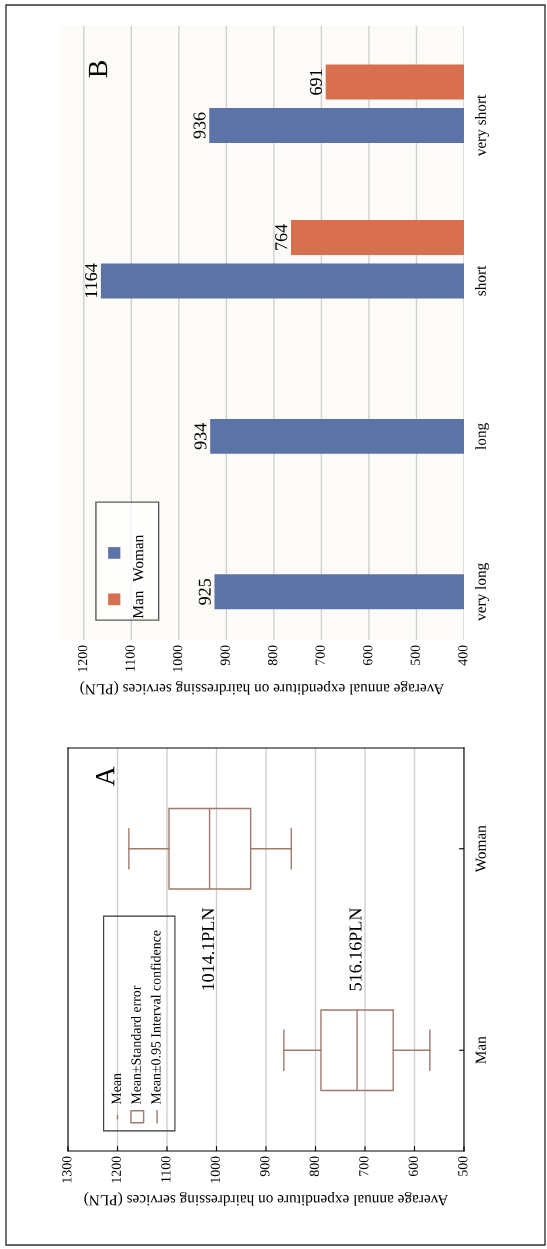  Describe the element at coordinates (480, 1050) in the screenshot. I see `y-tick-label: Man` at that location.